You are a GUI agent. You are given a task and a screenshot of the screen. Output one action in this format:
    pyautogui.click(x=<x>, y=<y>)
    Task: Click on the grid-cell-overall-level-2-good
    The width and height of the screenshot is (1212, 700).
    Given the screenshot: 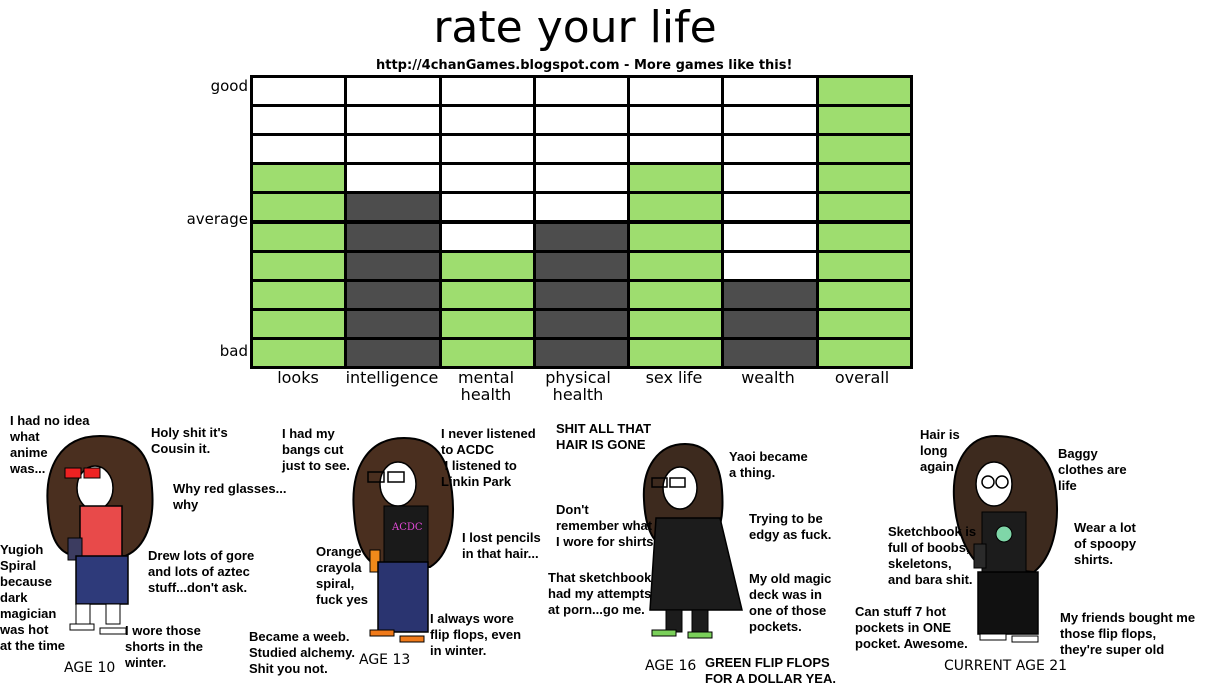 What is the action you would take?
    pyautogui.click(x=864, y=323)
    